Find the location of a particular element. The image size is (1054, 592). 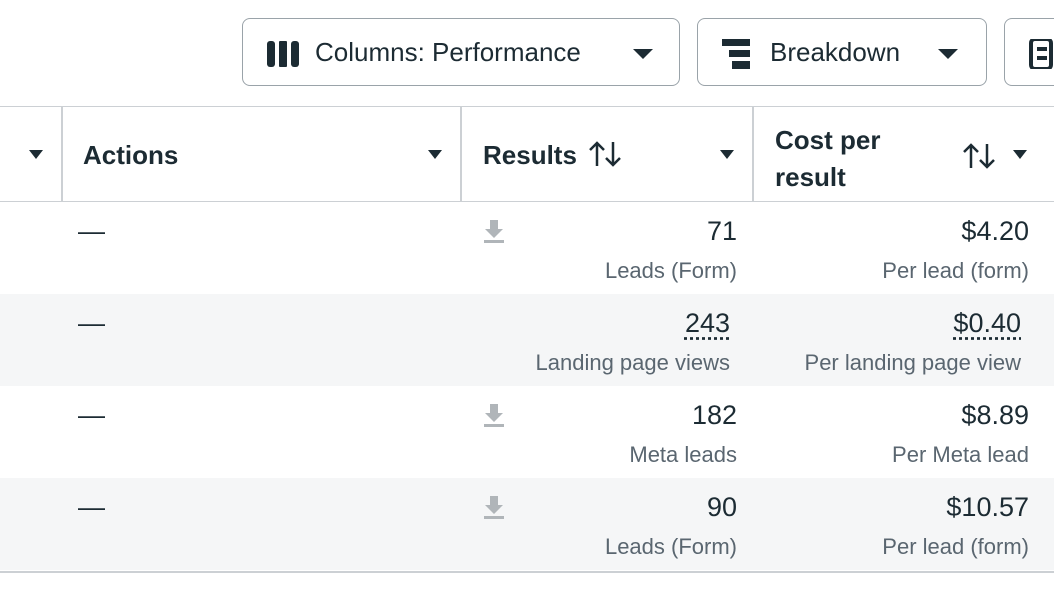

table-bottom-border is located at coordinates (527, 572).